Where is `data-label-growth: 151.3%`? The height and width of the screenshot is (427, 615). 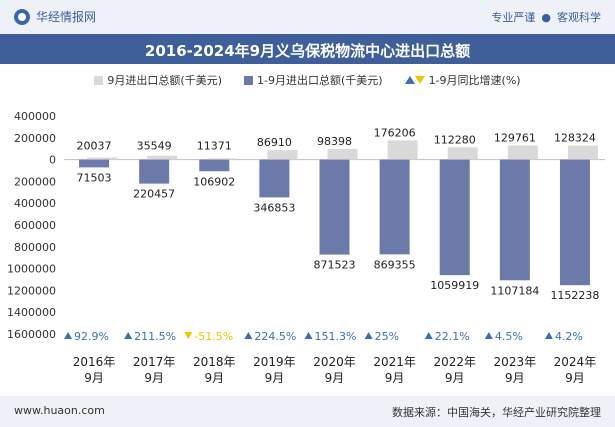
data-label-growth: 151.3% is located at coordinates (336, 336).